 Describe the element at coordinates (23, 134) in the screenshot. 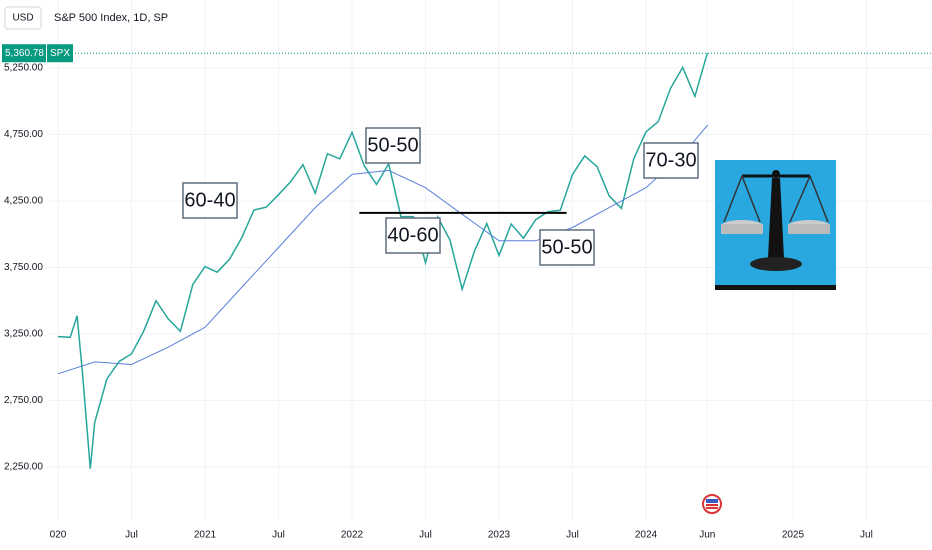

I see `y-tick-label: 4,750.00` at that location.